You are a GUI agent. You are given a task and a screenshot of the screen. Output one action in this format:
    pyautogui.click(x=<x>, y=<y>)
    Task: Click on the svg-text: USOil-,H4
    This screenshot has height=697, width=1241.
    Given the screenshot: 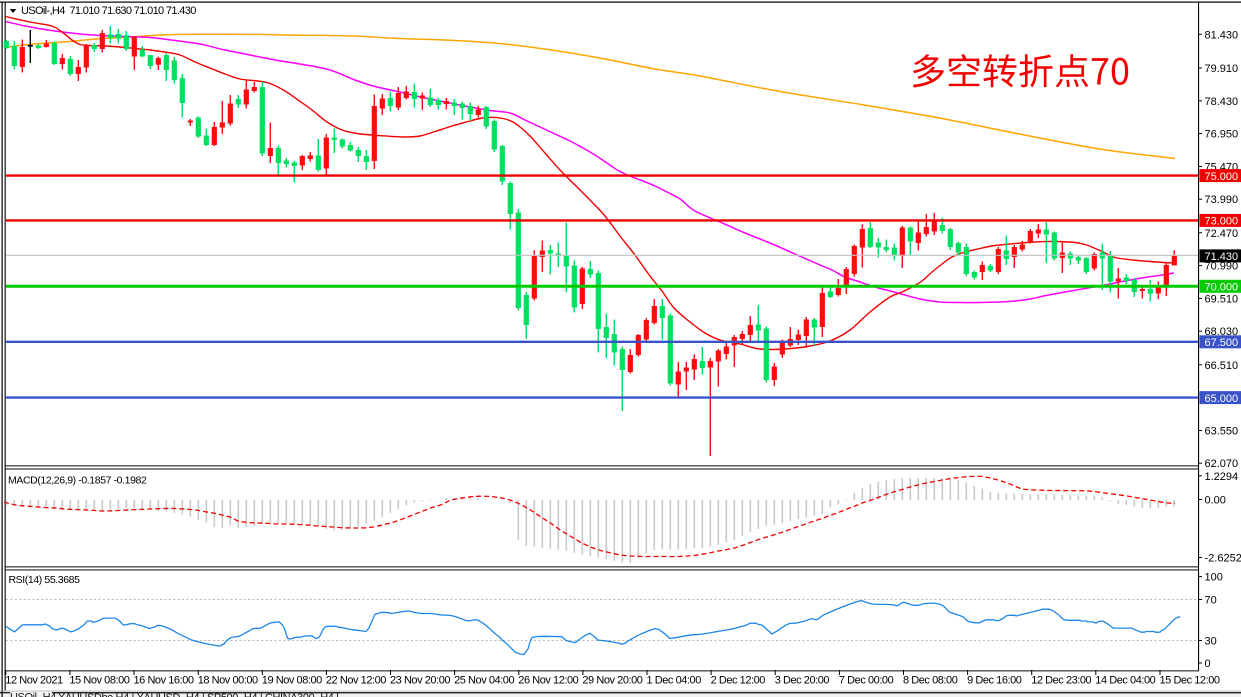 What is the action you would take?
    pyautogui.click(x=33, y=694)
    